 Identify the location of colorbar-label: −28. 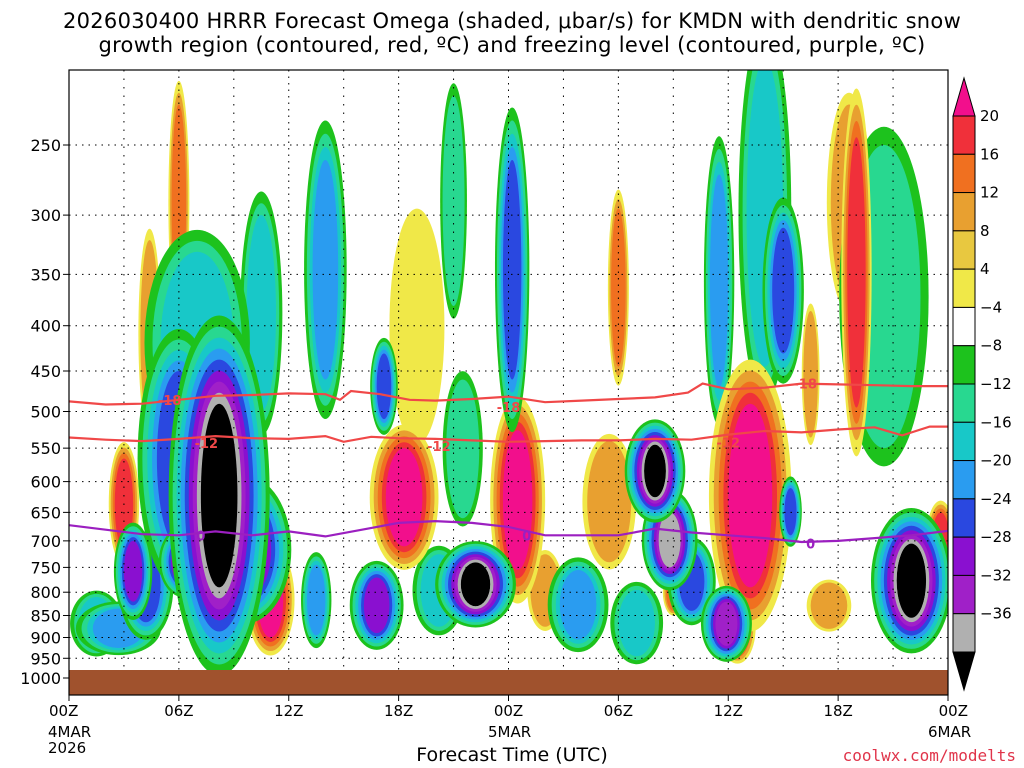
(996, 537).